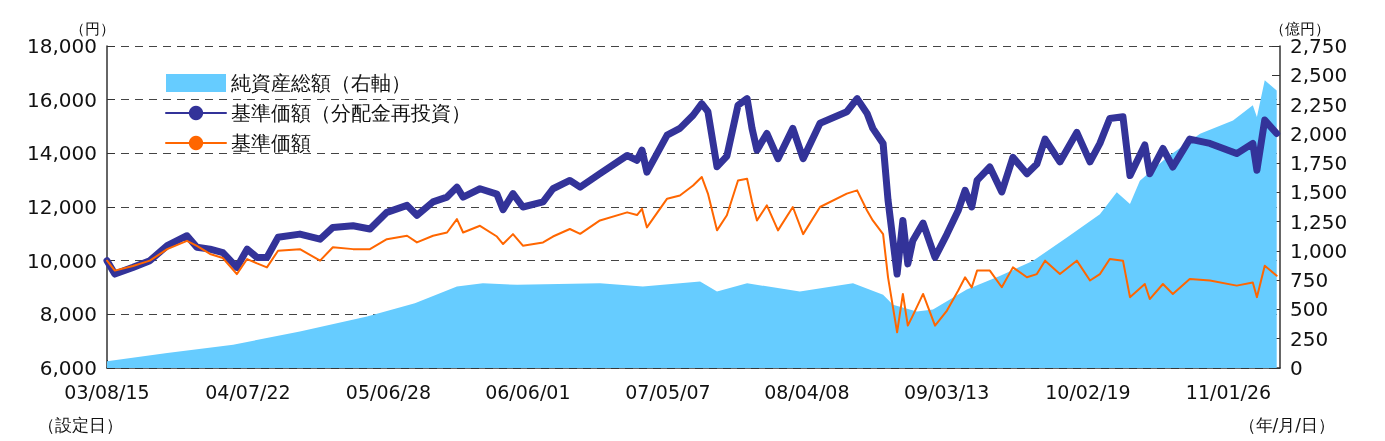 Image resolution: width=1385 pixels, height=441 pixels. What do you see at coordinates (80, 424) in the screenshot?
I see `text: （設定日）` at bounding box center [80, 424].